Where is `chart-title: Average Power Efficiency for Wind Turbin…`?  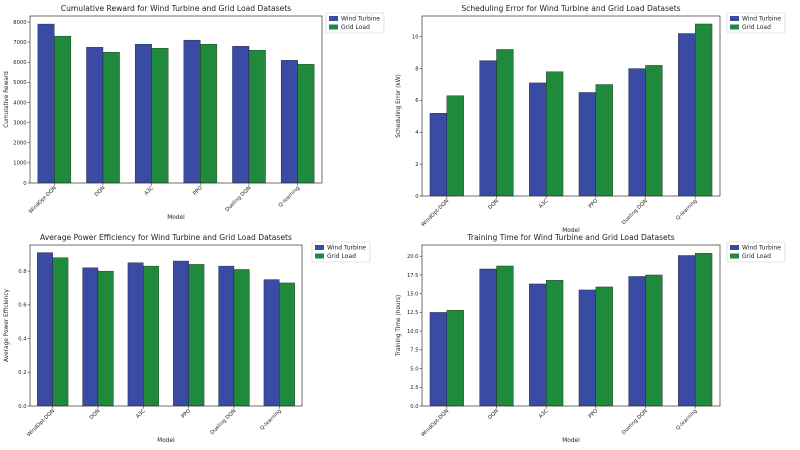
chart-title: Average Power Efficiency for Wind Turbin… is located at coordinates (166, 237).